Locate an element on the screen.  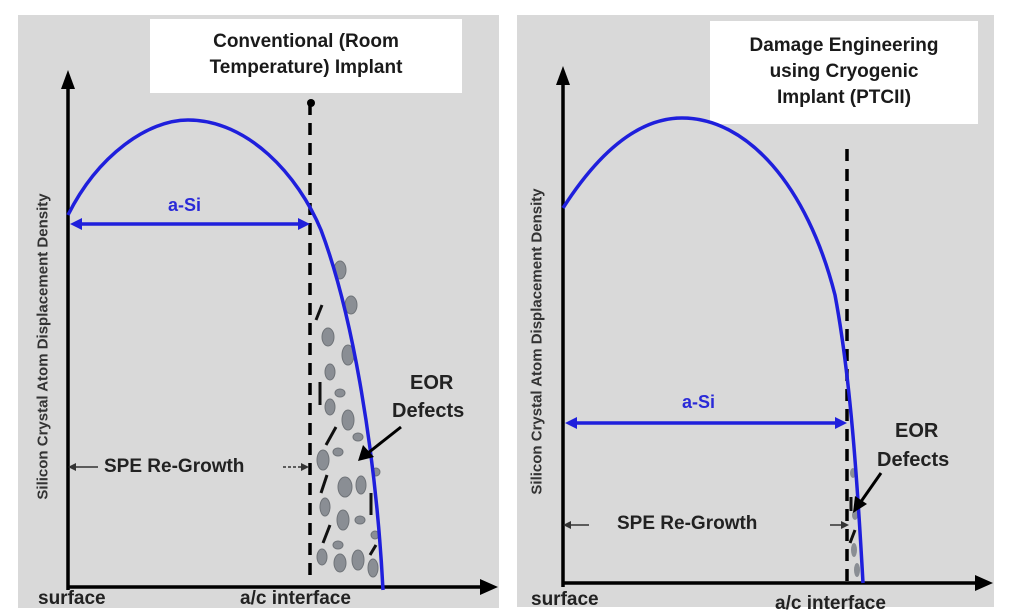
interface-dot-icon is located at coordinates (311, 103).